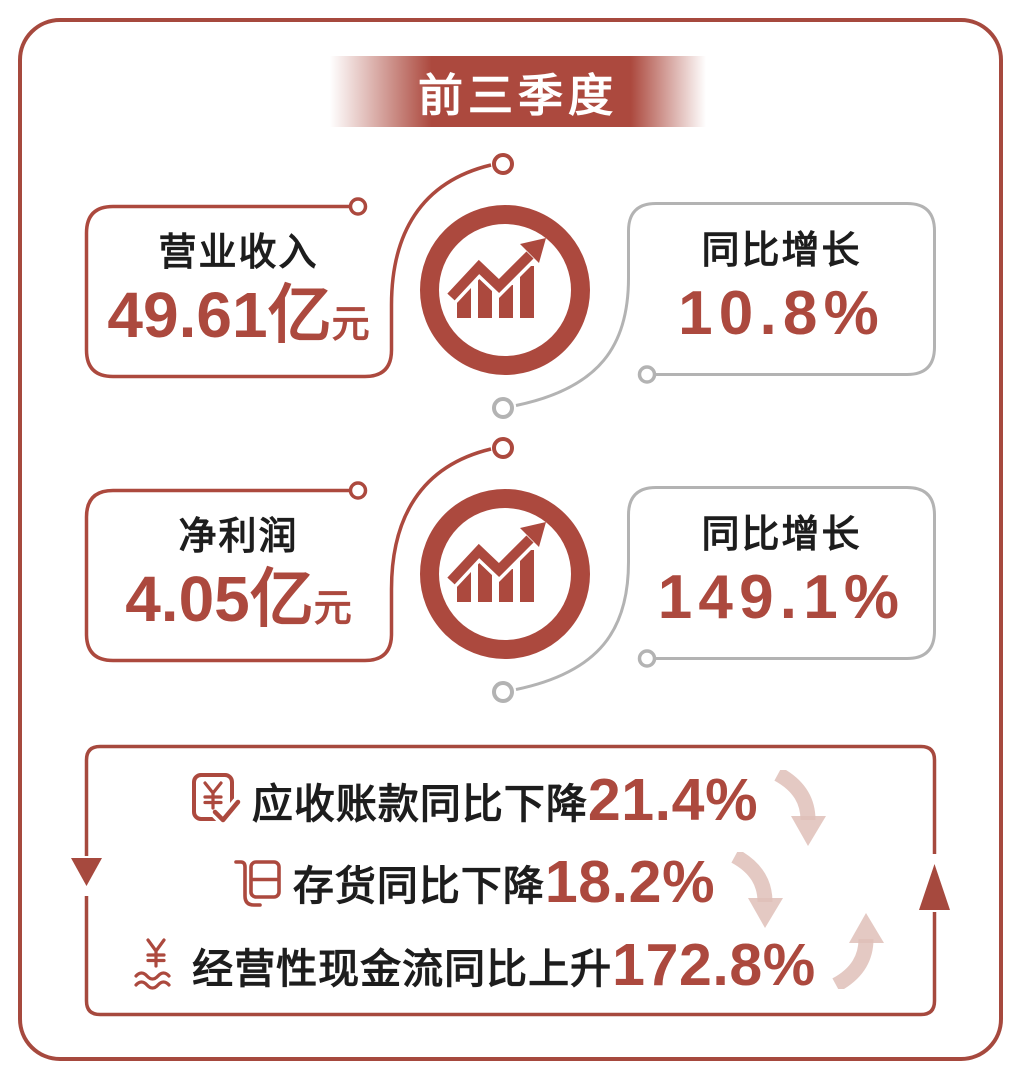  I want to click on metric-label: 净利润, so click(238, 537).